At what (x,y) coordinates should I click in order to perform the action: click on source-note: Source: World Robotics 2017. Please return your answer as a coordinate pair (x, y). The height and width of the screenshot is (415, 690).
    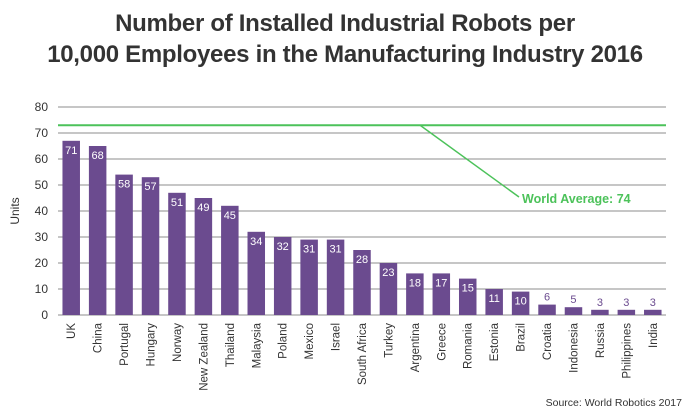
    Looking at the image, I should click on (613, 403).